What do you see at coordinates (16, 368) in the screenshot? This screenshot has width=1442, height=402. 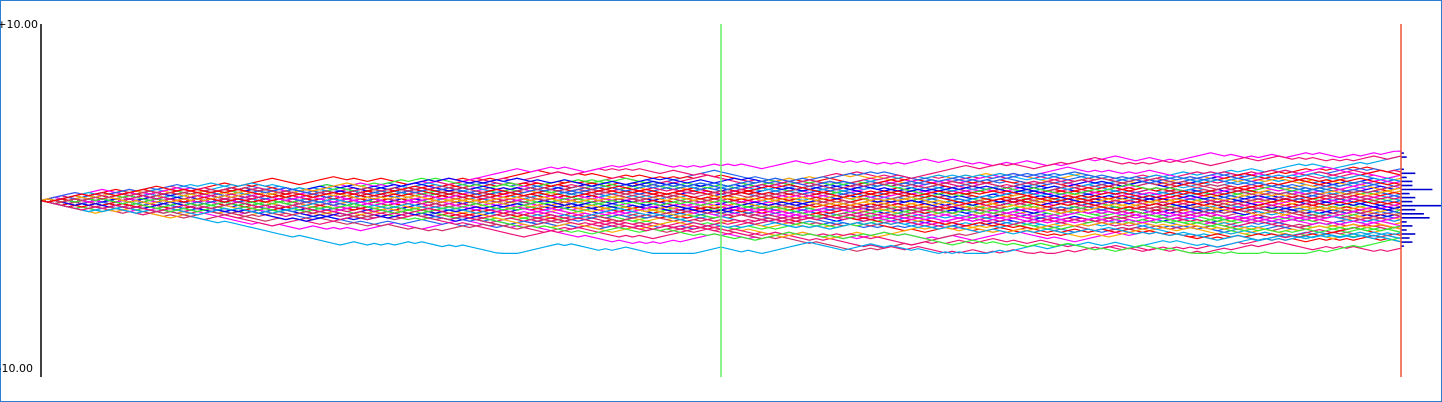 I see `y-tick-min-label: -10.00` at bounding box center [16, 368].